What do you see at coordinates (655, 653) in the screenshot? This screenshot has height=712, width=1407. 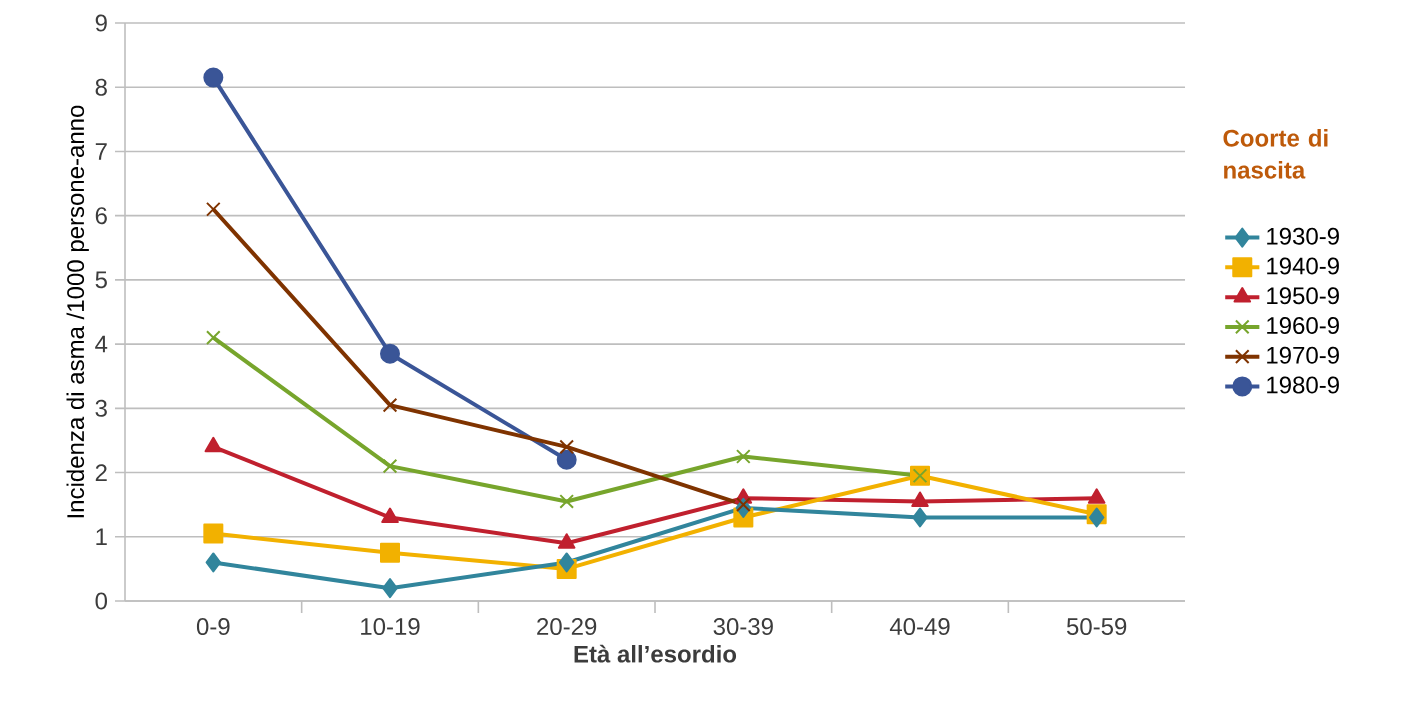 I see `x-axis-title: Età all’esordio` at bounding box center [655, 653].